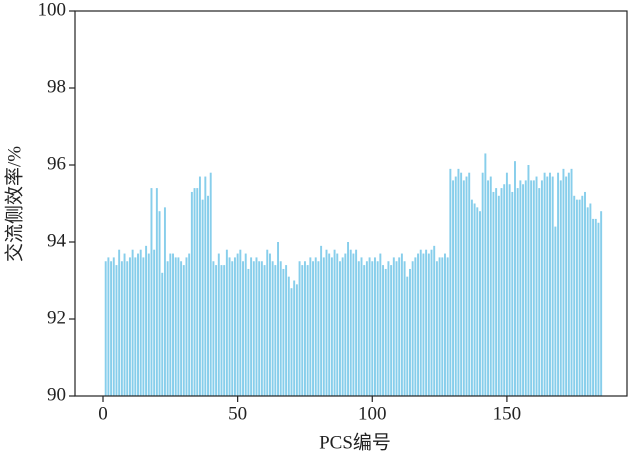  What do you see at coordinates (355, 442) in the screenshot?
I see `x-axis-label: PCS编号` at bounding box center [355, 442].